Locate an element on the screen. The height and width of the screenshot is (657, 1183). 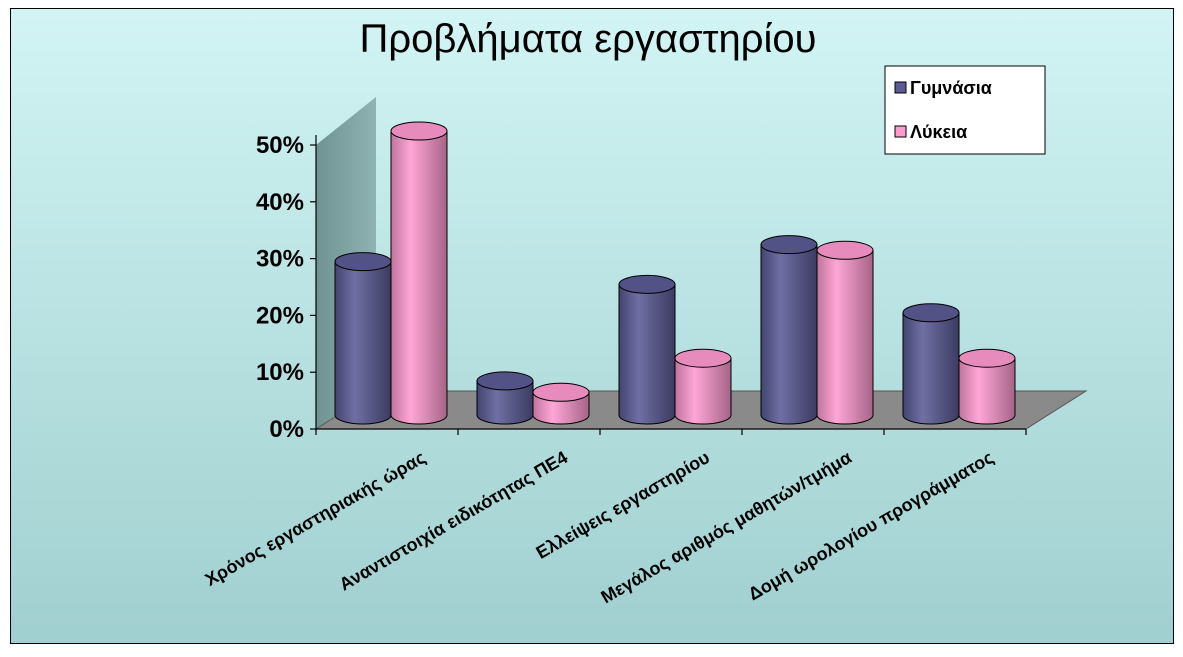
chart-title: Προβλήματα εργαστηρίου is located at coordinates (588, 39).